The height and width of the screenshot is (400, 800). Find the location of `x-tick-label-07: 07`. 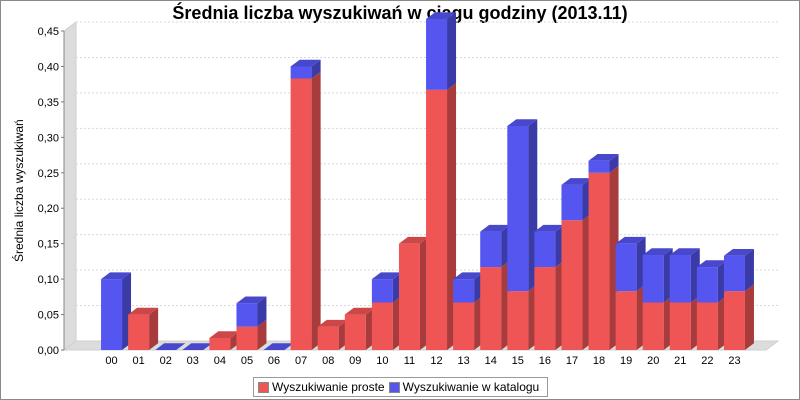

x-tick-label-07: 07 is located at coordinates (301, 361).